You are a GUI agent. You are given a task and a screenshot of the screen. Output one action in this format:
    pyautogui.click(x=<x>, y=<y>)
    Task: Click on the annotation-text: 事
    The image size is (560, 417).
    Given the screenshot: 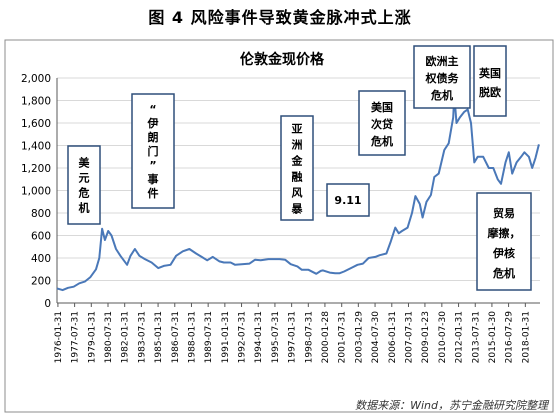 What is the action you would take?
    pyautogui.click(x=153, y=179)
    